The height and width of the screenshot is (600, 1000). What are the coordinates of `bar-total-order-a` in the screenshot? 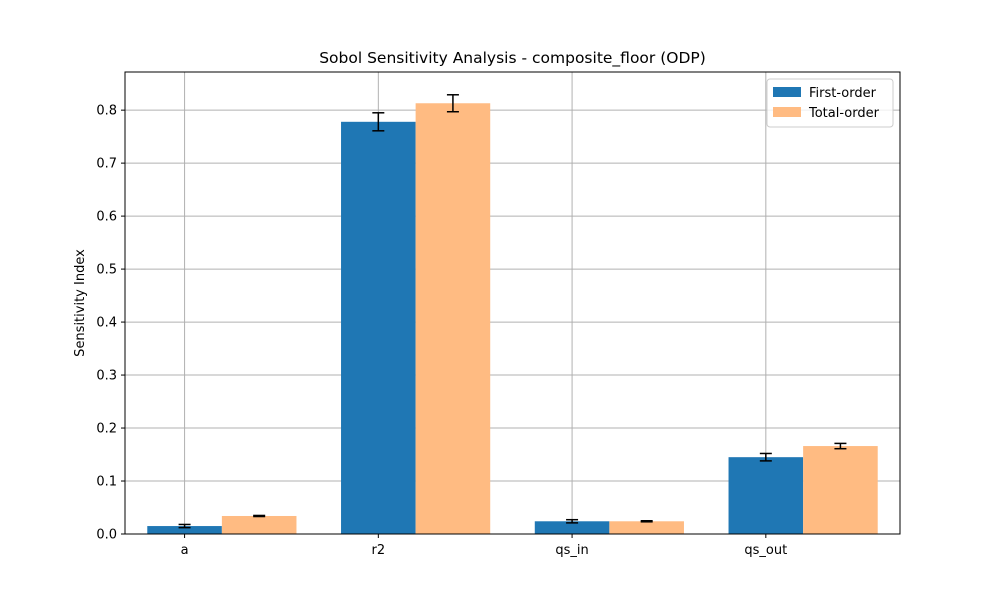 It's located at (259, 524).